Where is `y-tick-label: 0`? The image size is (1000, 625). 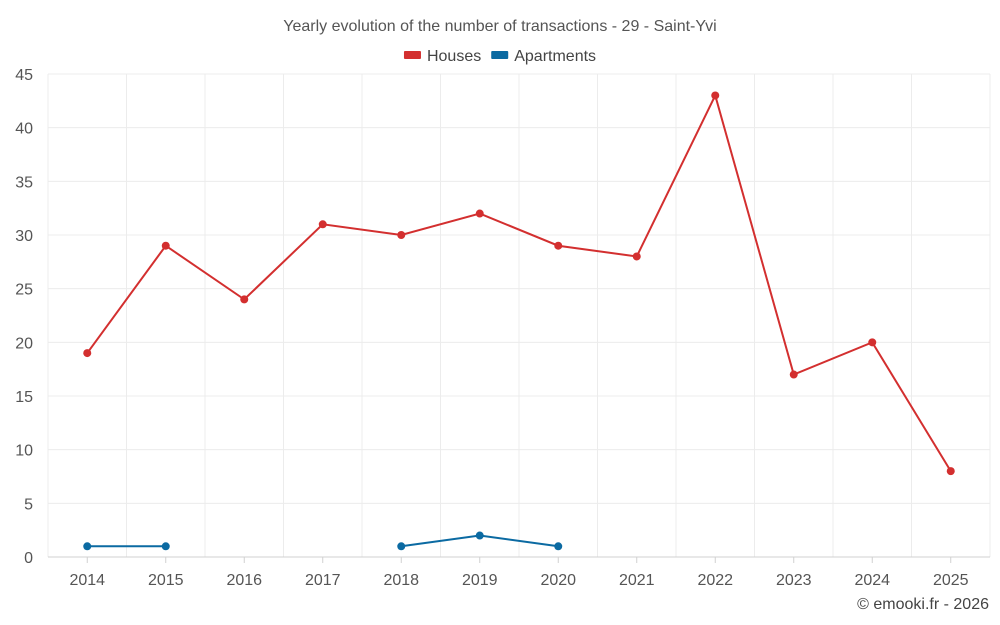
y-tick-label: 0 is located at coordinates (28, 558).